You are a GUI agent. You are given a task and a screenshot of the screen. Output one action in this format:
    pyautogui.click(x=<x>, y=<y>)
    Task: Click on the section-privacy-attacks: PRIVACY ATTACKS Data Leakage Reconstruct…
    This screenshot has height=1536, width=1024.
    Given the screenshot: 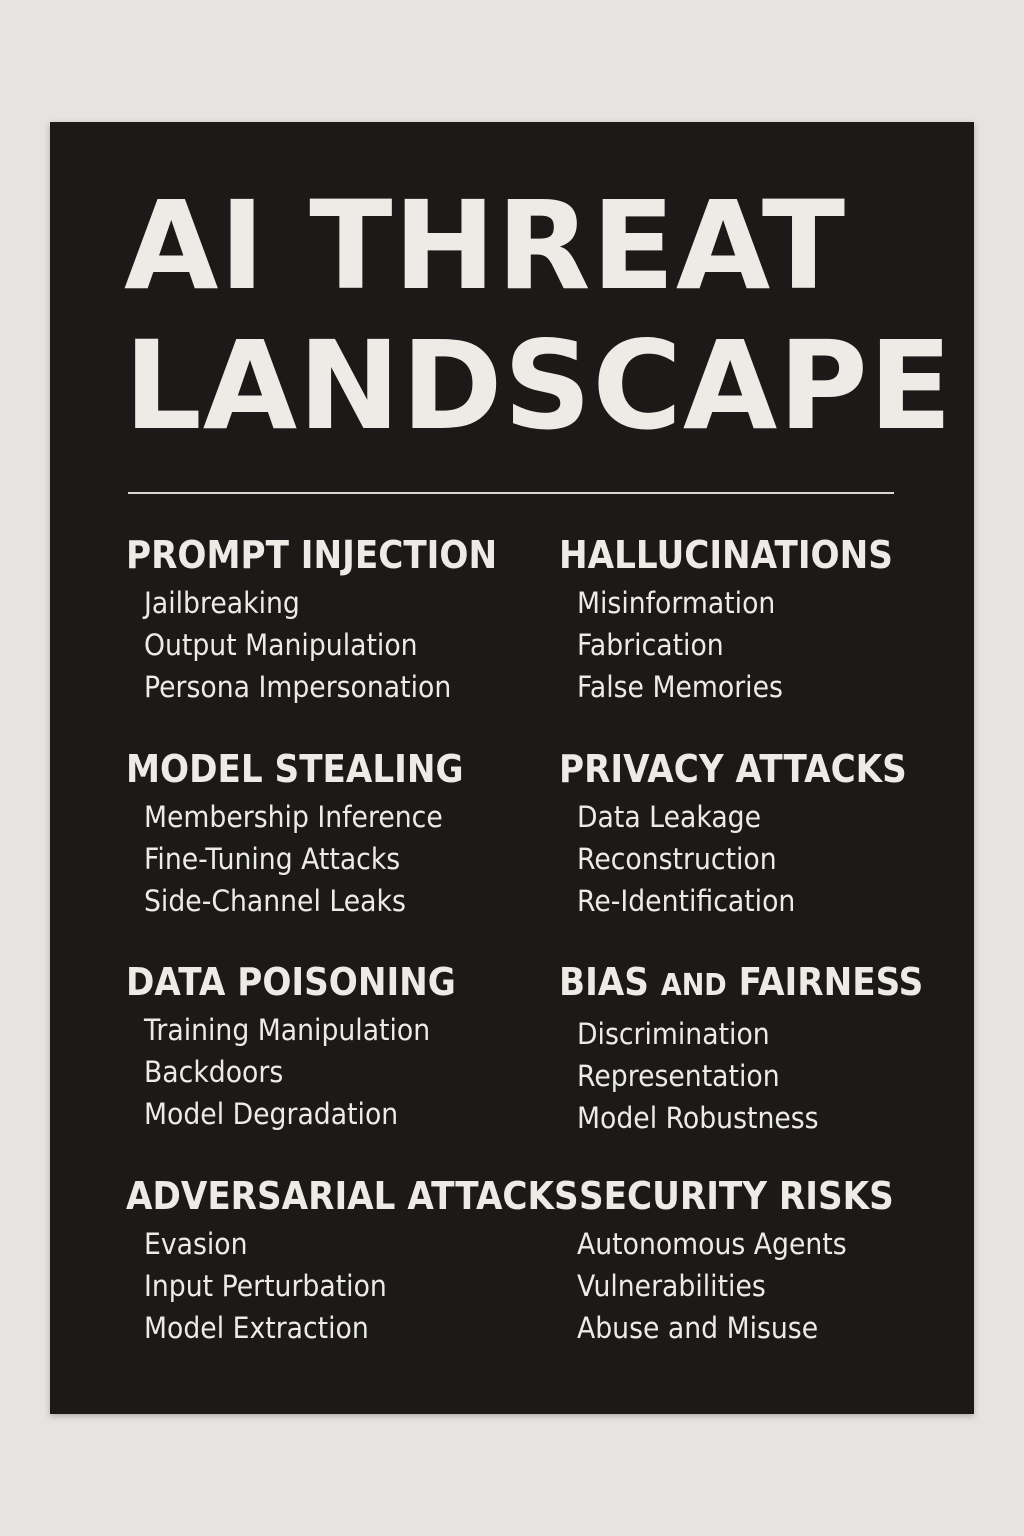 What is the action you would take?
    pyautogui.click(x=752, y=834)
    